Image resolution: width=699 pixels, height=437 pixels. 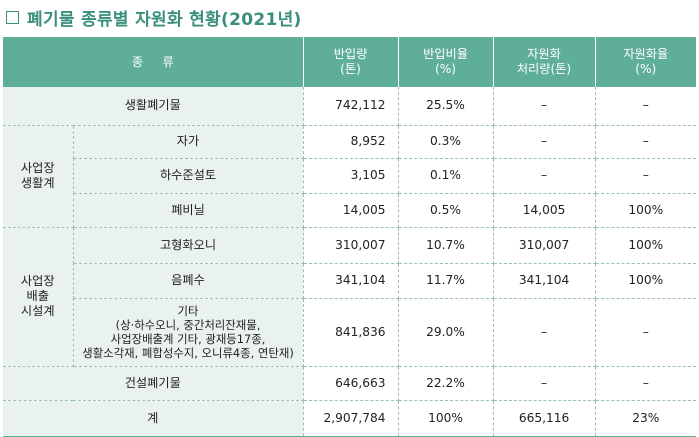 I want to click on ratio-cell: 0.1%, so click(x=446, y=176).